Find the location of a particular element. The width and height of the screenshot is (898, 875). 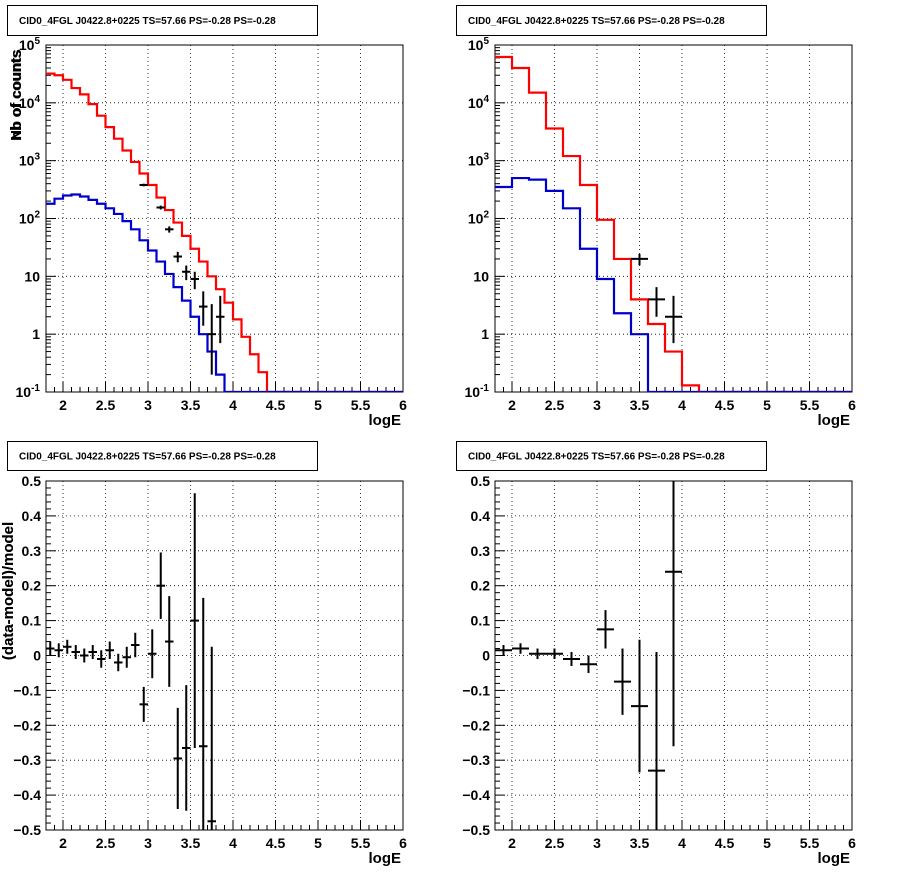

chart-title-box is located at coordinates (611, 20).